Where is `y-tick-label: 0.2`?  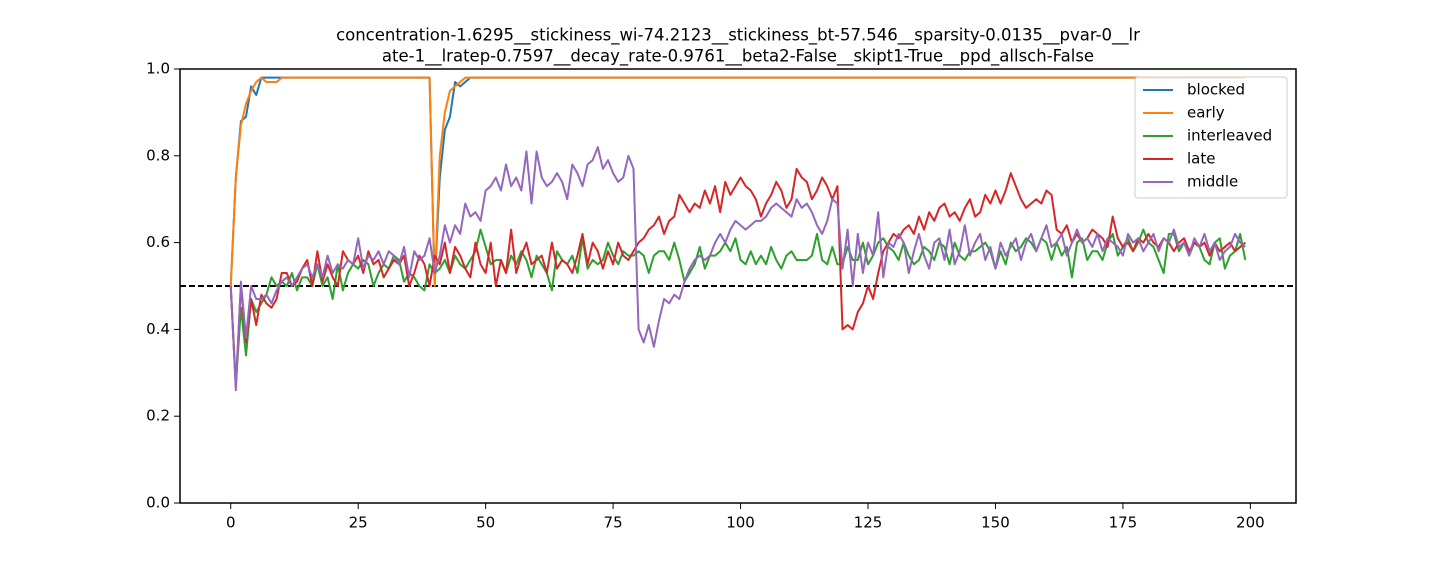
y-tick-label: 0.2 is located at coordinates (158, 416).